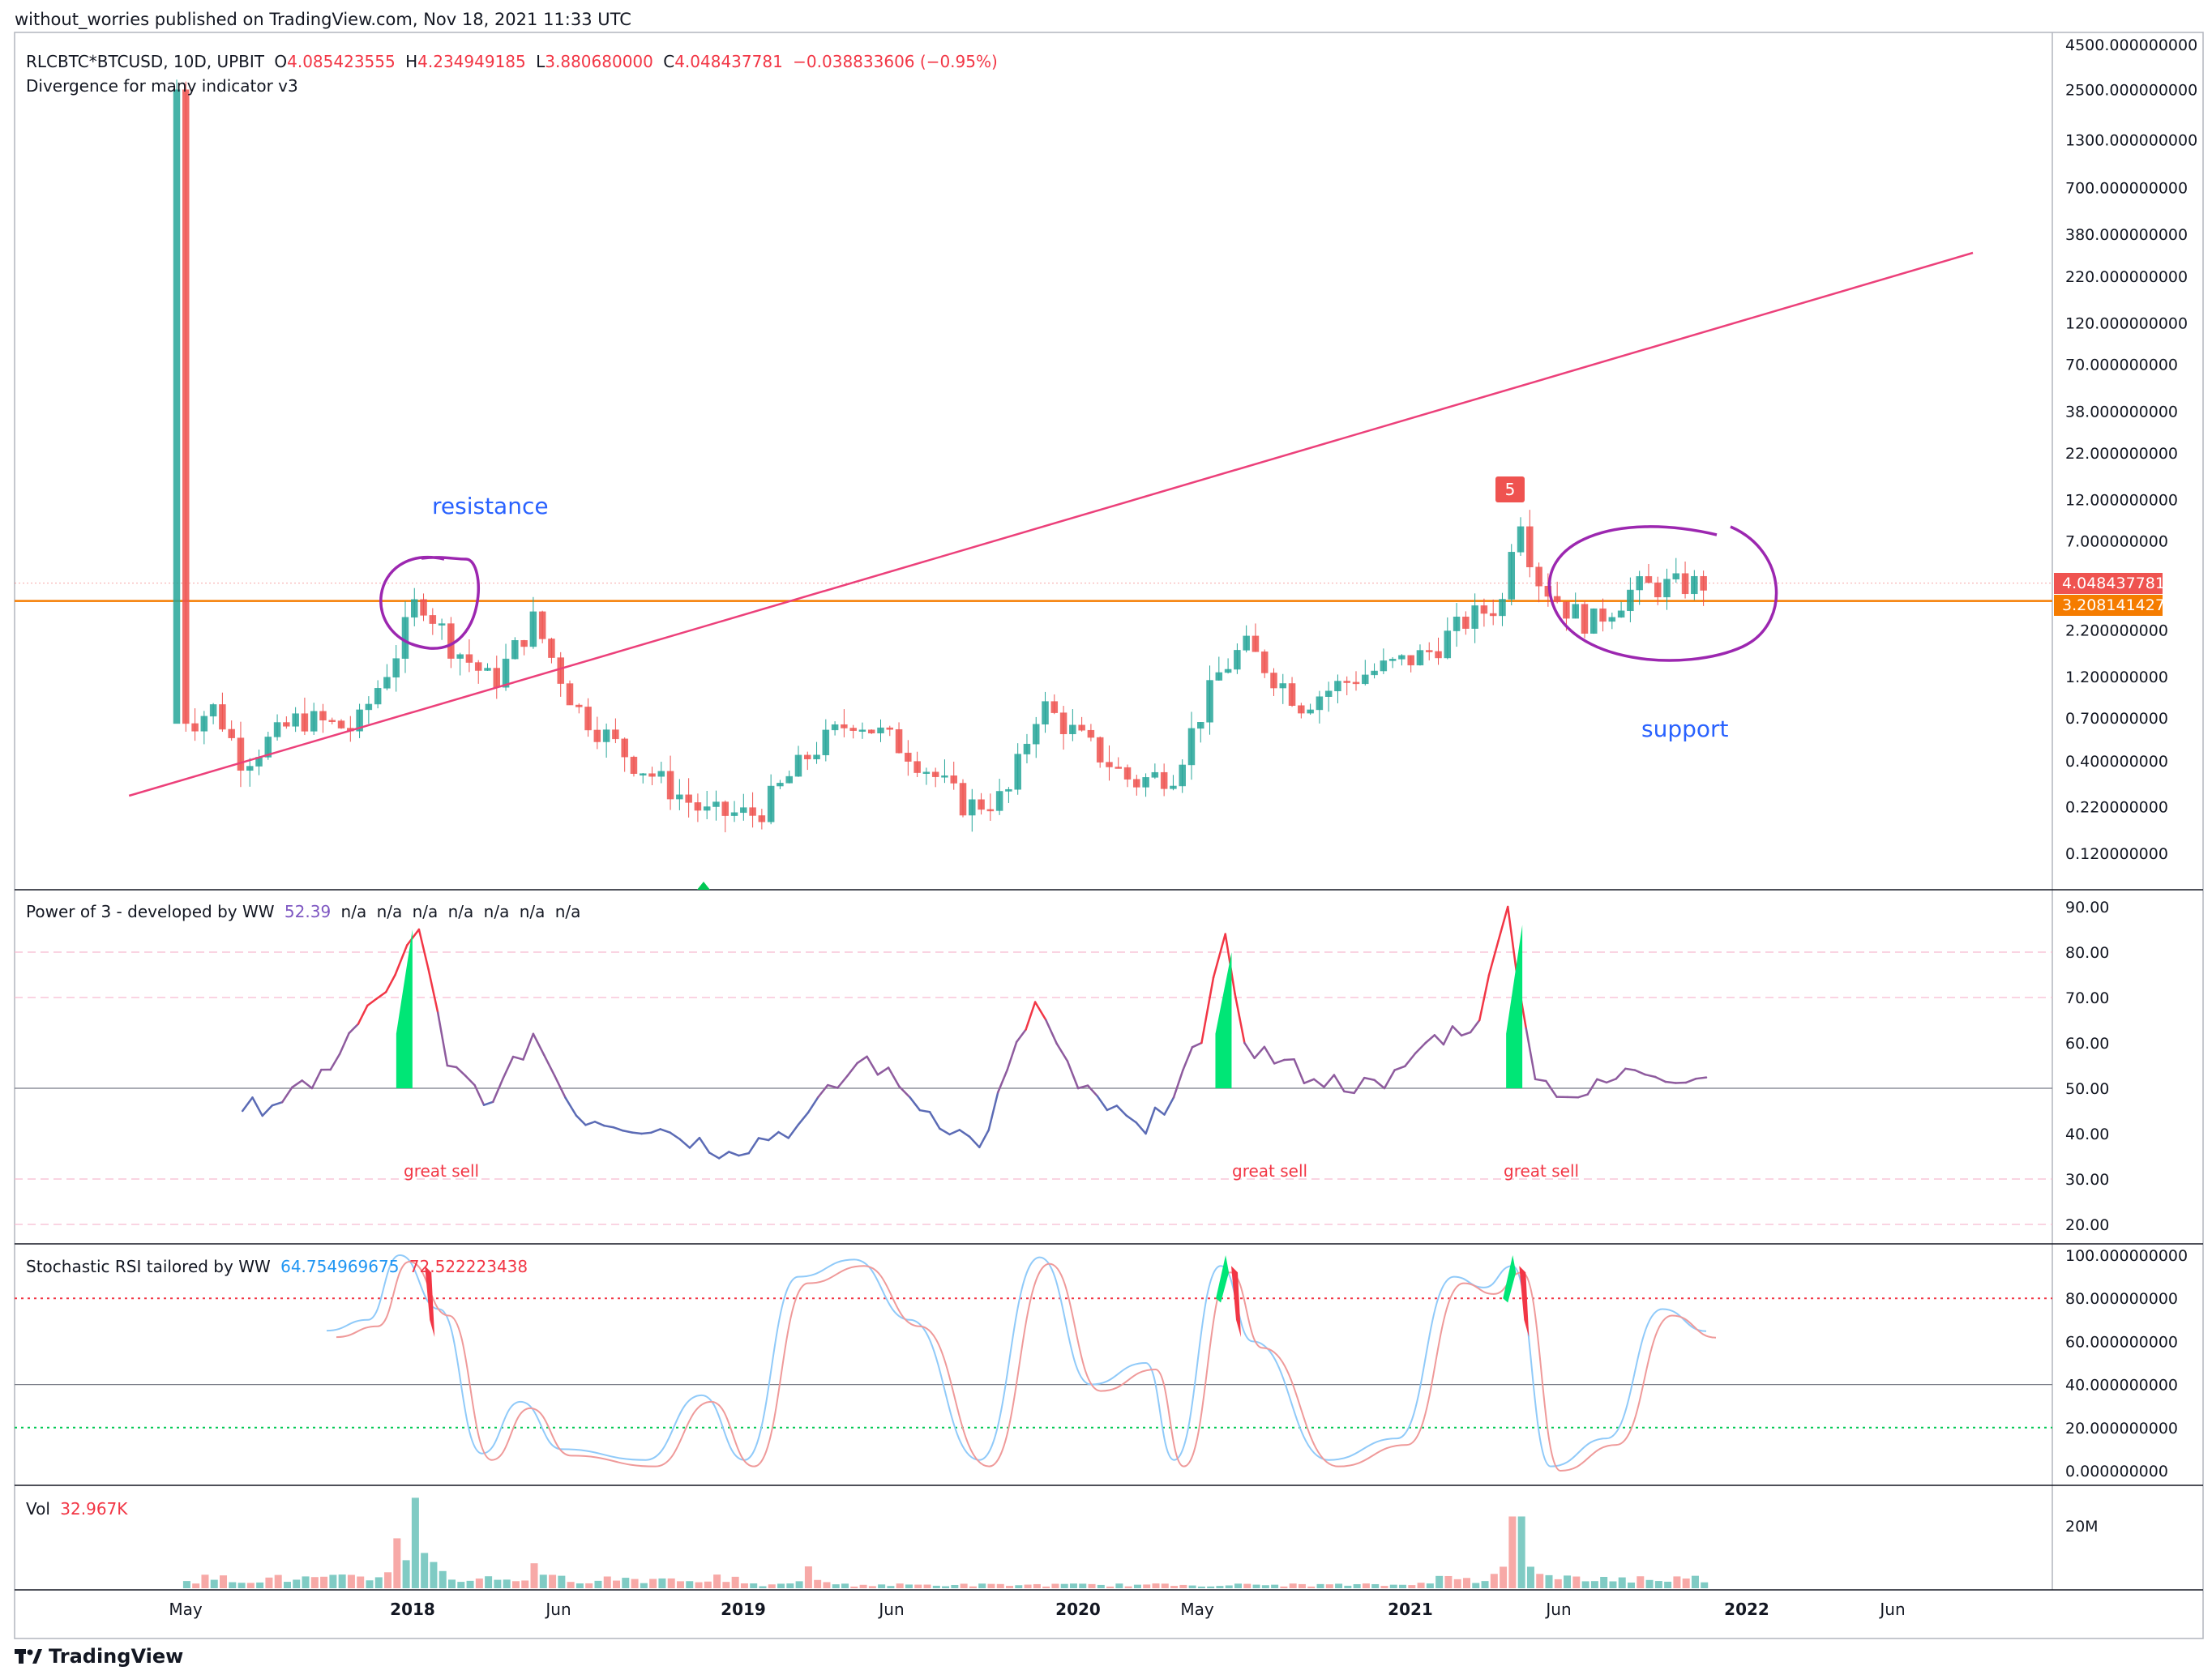 The width and height of the screenshot is (2212, 1679). I want to click on signal-badge: 5, so click(1510, 489).